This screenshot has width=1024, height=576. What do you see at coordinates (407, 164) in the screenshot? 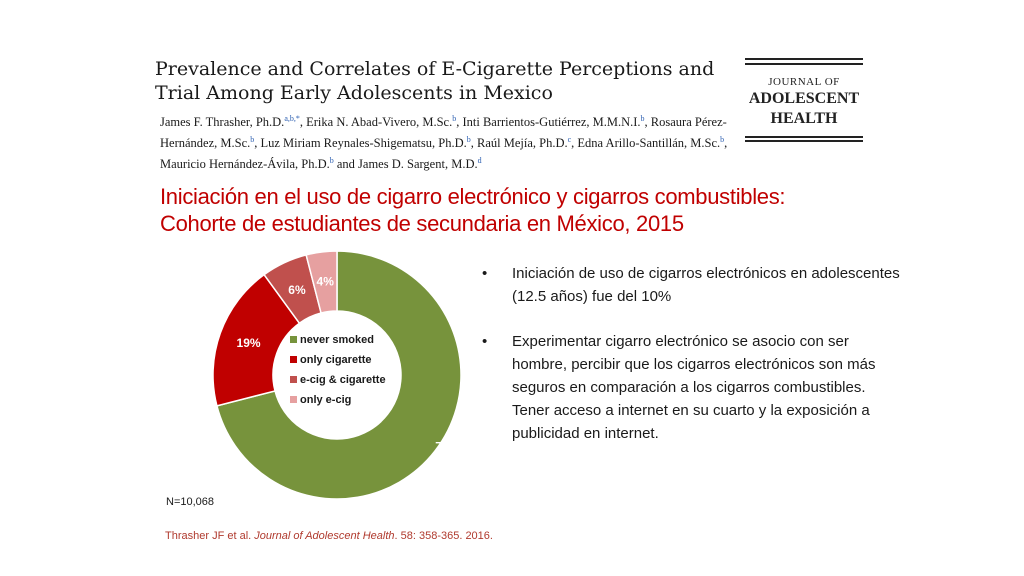
I see `author-name: and James D. Sargent, M.D.` at bounding box center [407, 164].